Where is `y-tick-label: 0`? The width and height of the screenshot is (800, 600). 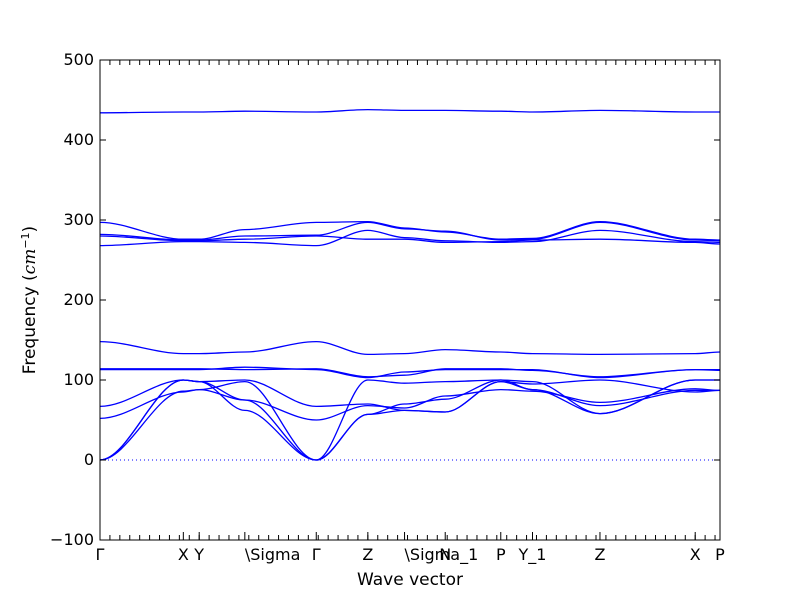
y-tick-label: 0 is located at coordinates (89, 459).